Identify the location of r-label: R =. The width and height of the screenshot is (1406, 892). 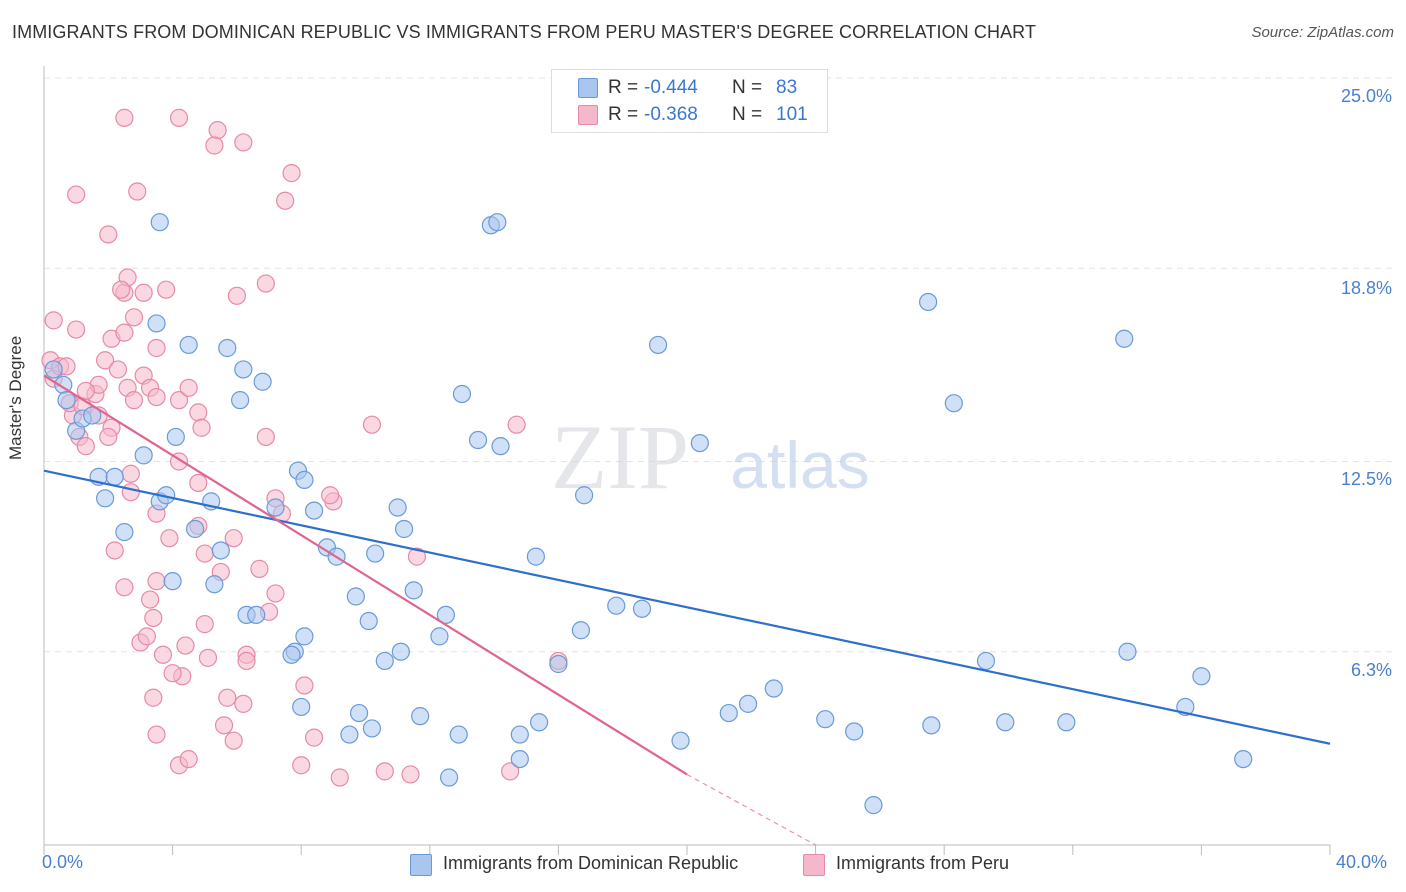
(623, 114).